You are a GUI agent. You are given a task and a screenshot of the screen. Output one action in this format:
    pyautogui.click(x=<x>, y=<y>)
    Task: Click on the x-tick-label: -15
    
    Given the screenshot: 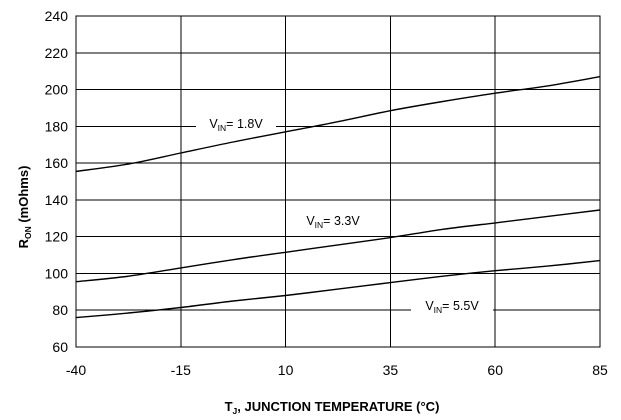 What is the action you would take?
    pyautogui.click(x=181, y=370)
    